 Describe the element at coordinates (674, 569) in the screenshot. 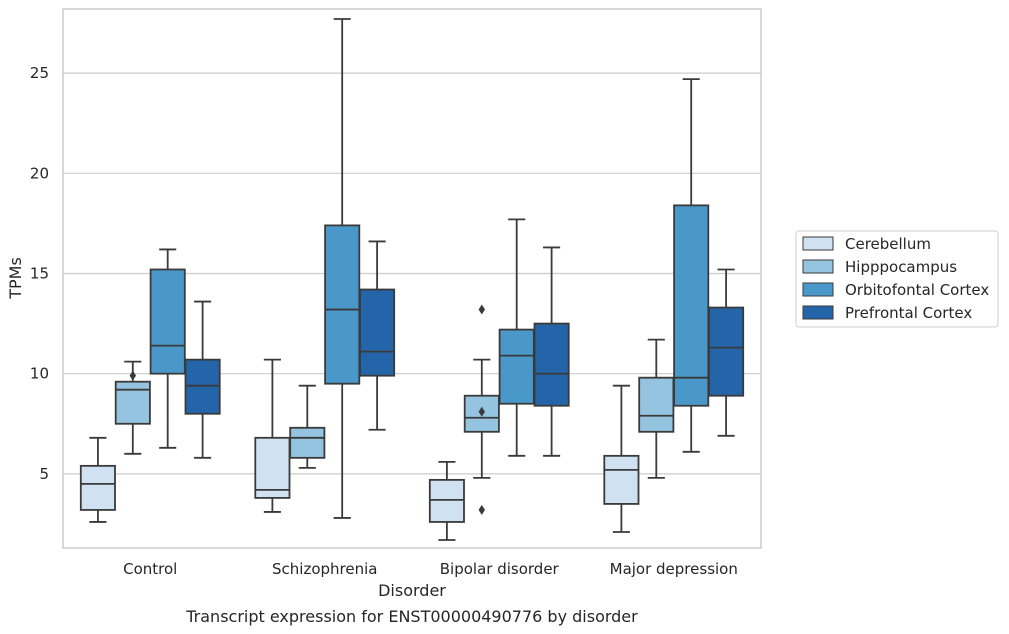

I see `x-tick-label: Major depression` at that location.